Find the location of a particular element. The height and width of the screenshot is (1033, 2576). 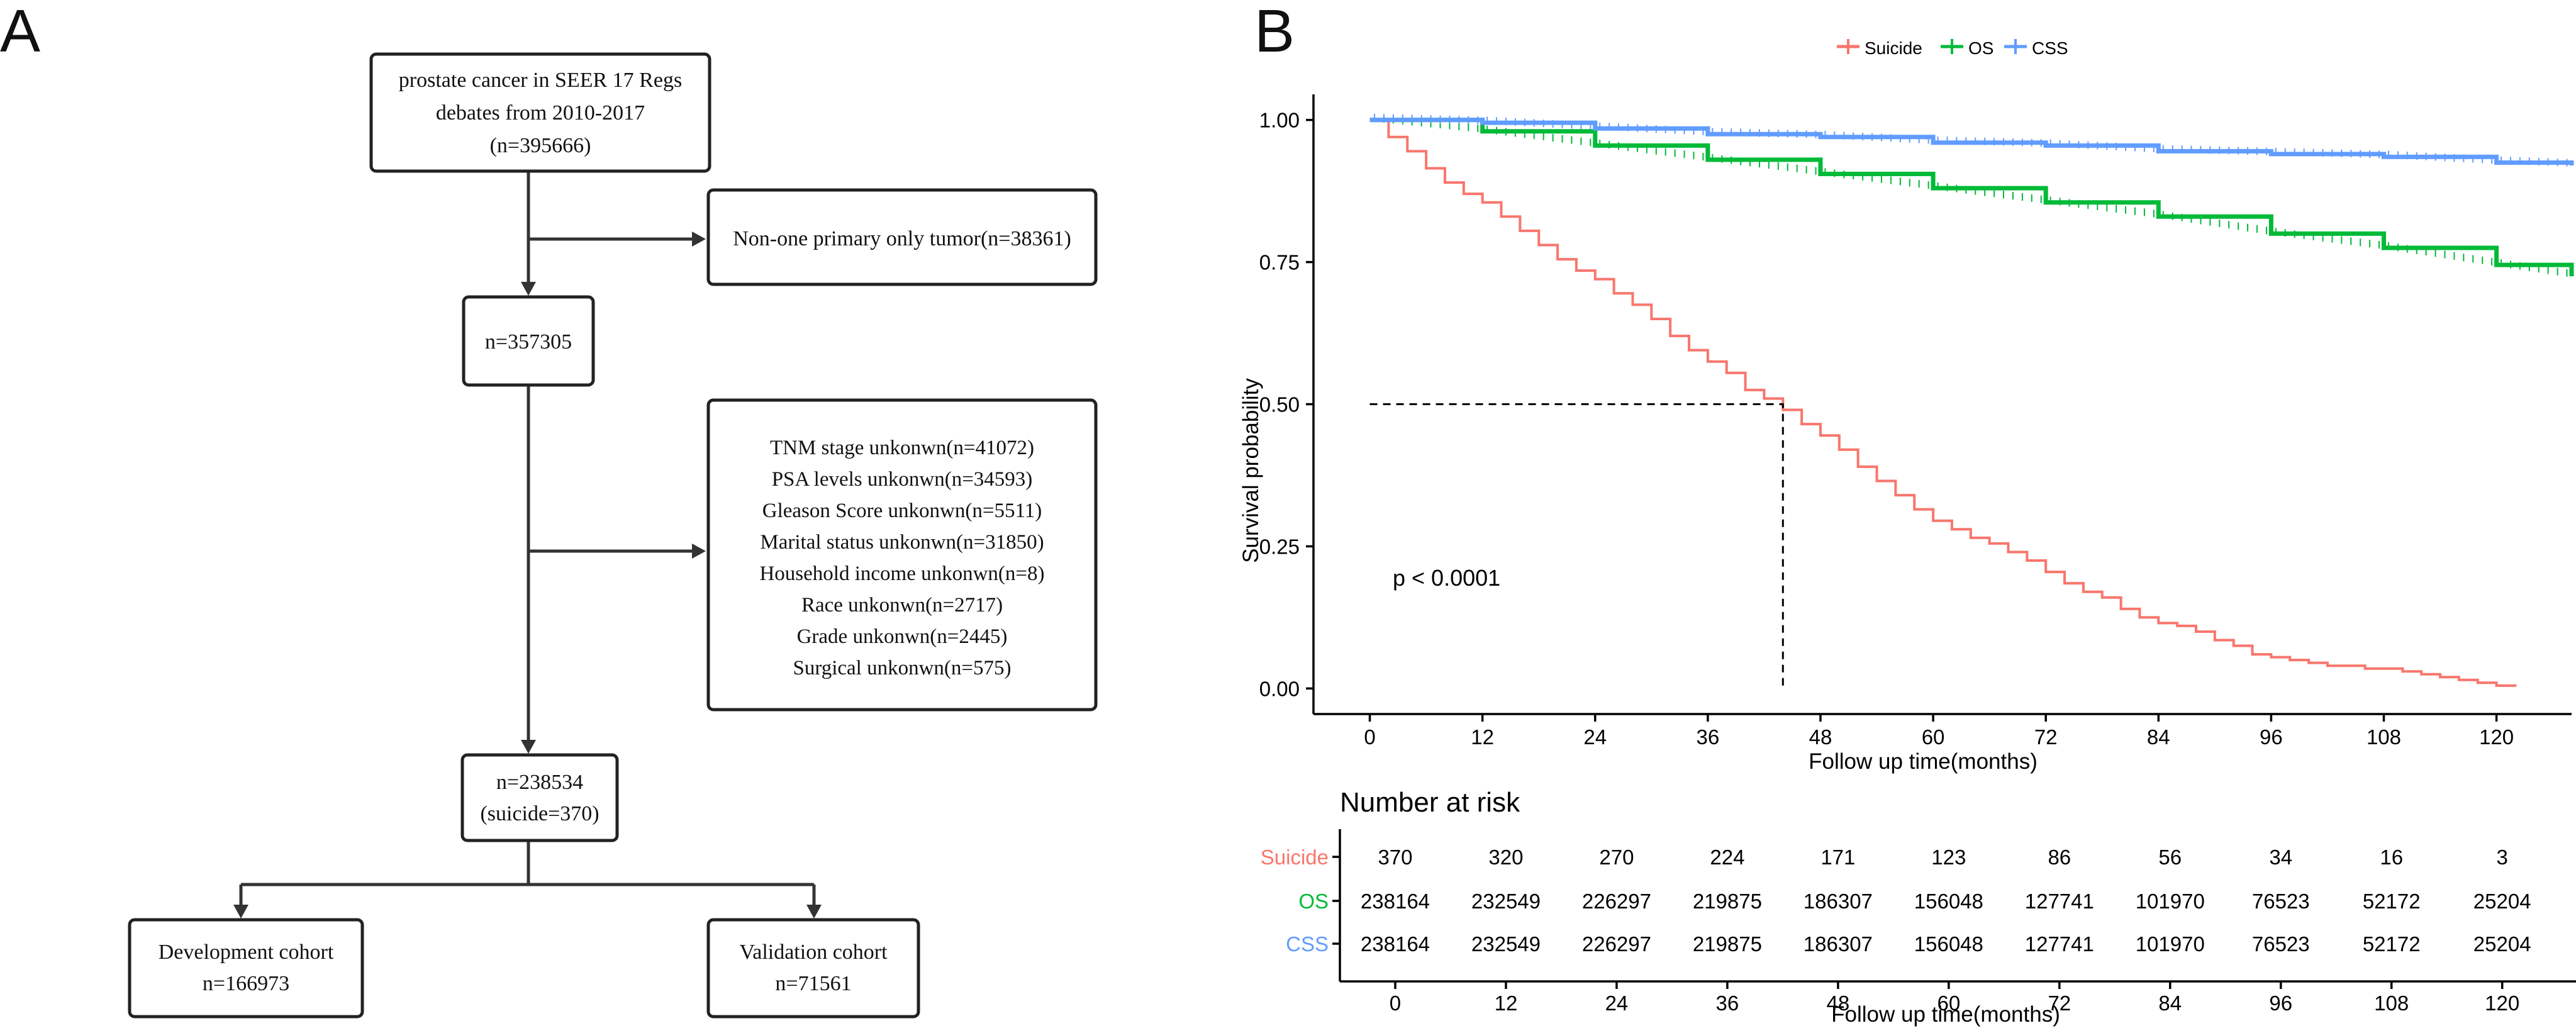

risk-count-cell: 156048 is located at coordinates (1948, 902).